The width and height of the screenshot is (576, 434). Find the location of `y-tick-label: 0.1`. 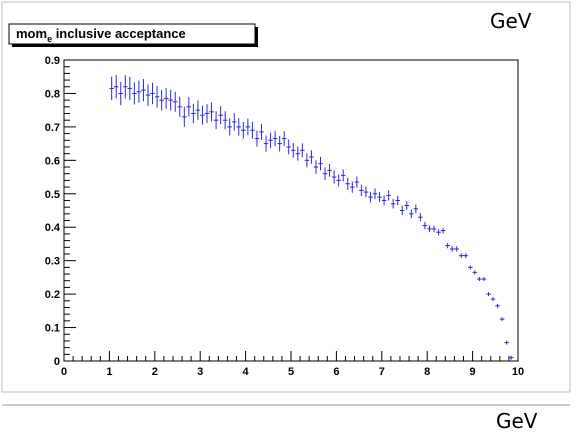

y-tick-label: 0.1 is located at coordinates (52, 329).